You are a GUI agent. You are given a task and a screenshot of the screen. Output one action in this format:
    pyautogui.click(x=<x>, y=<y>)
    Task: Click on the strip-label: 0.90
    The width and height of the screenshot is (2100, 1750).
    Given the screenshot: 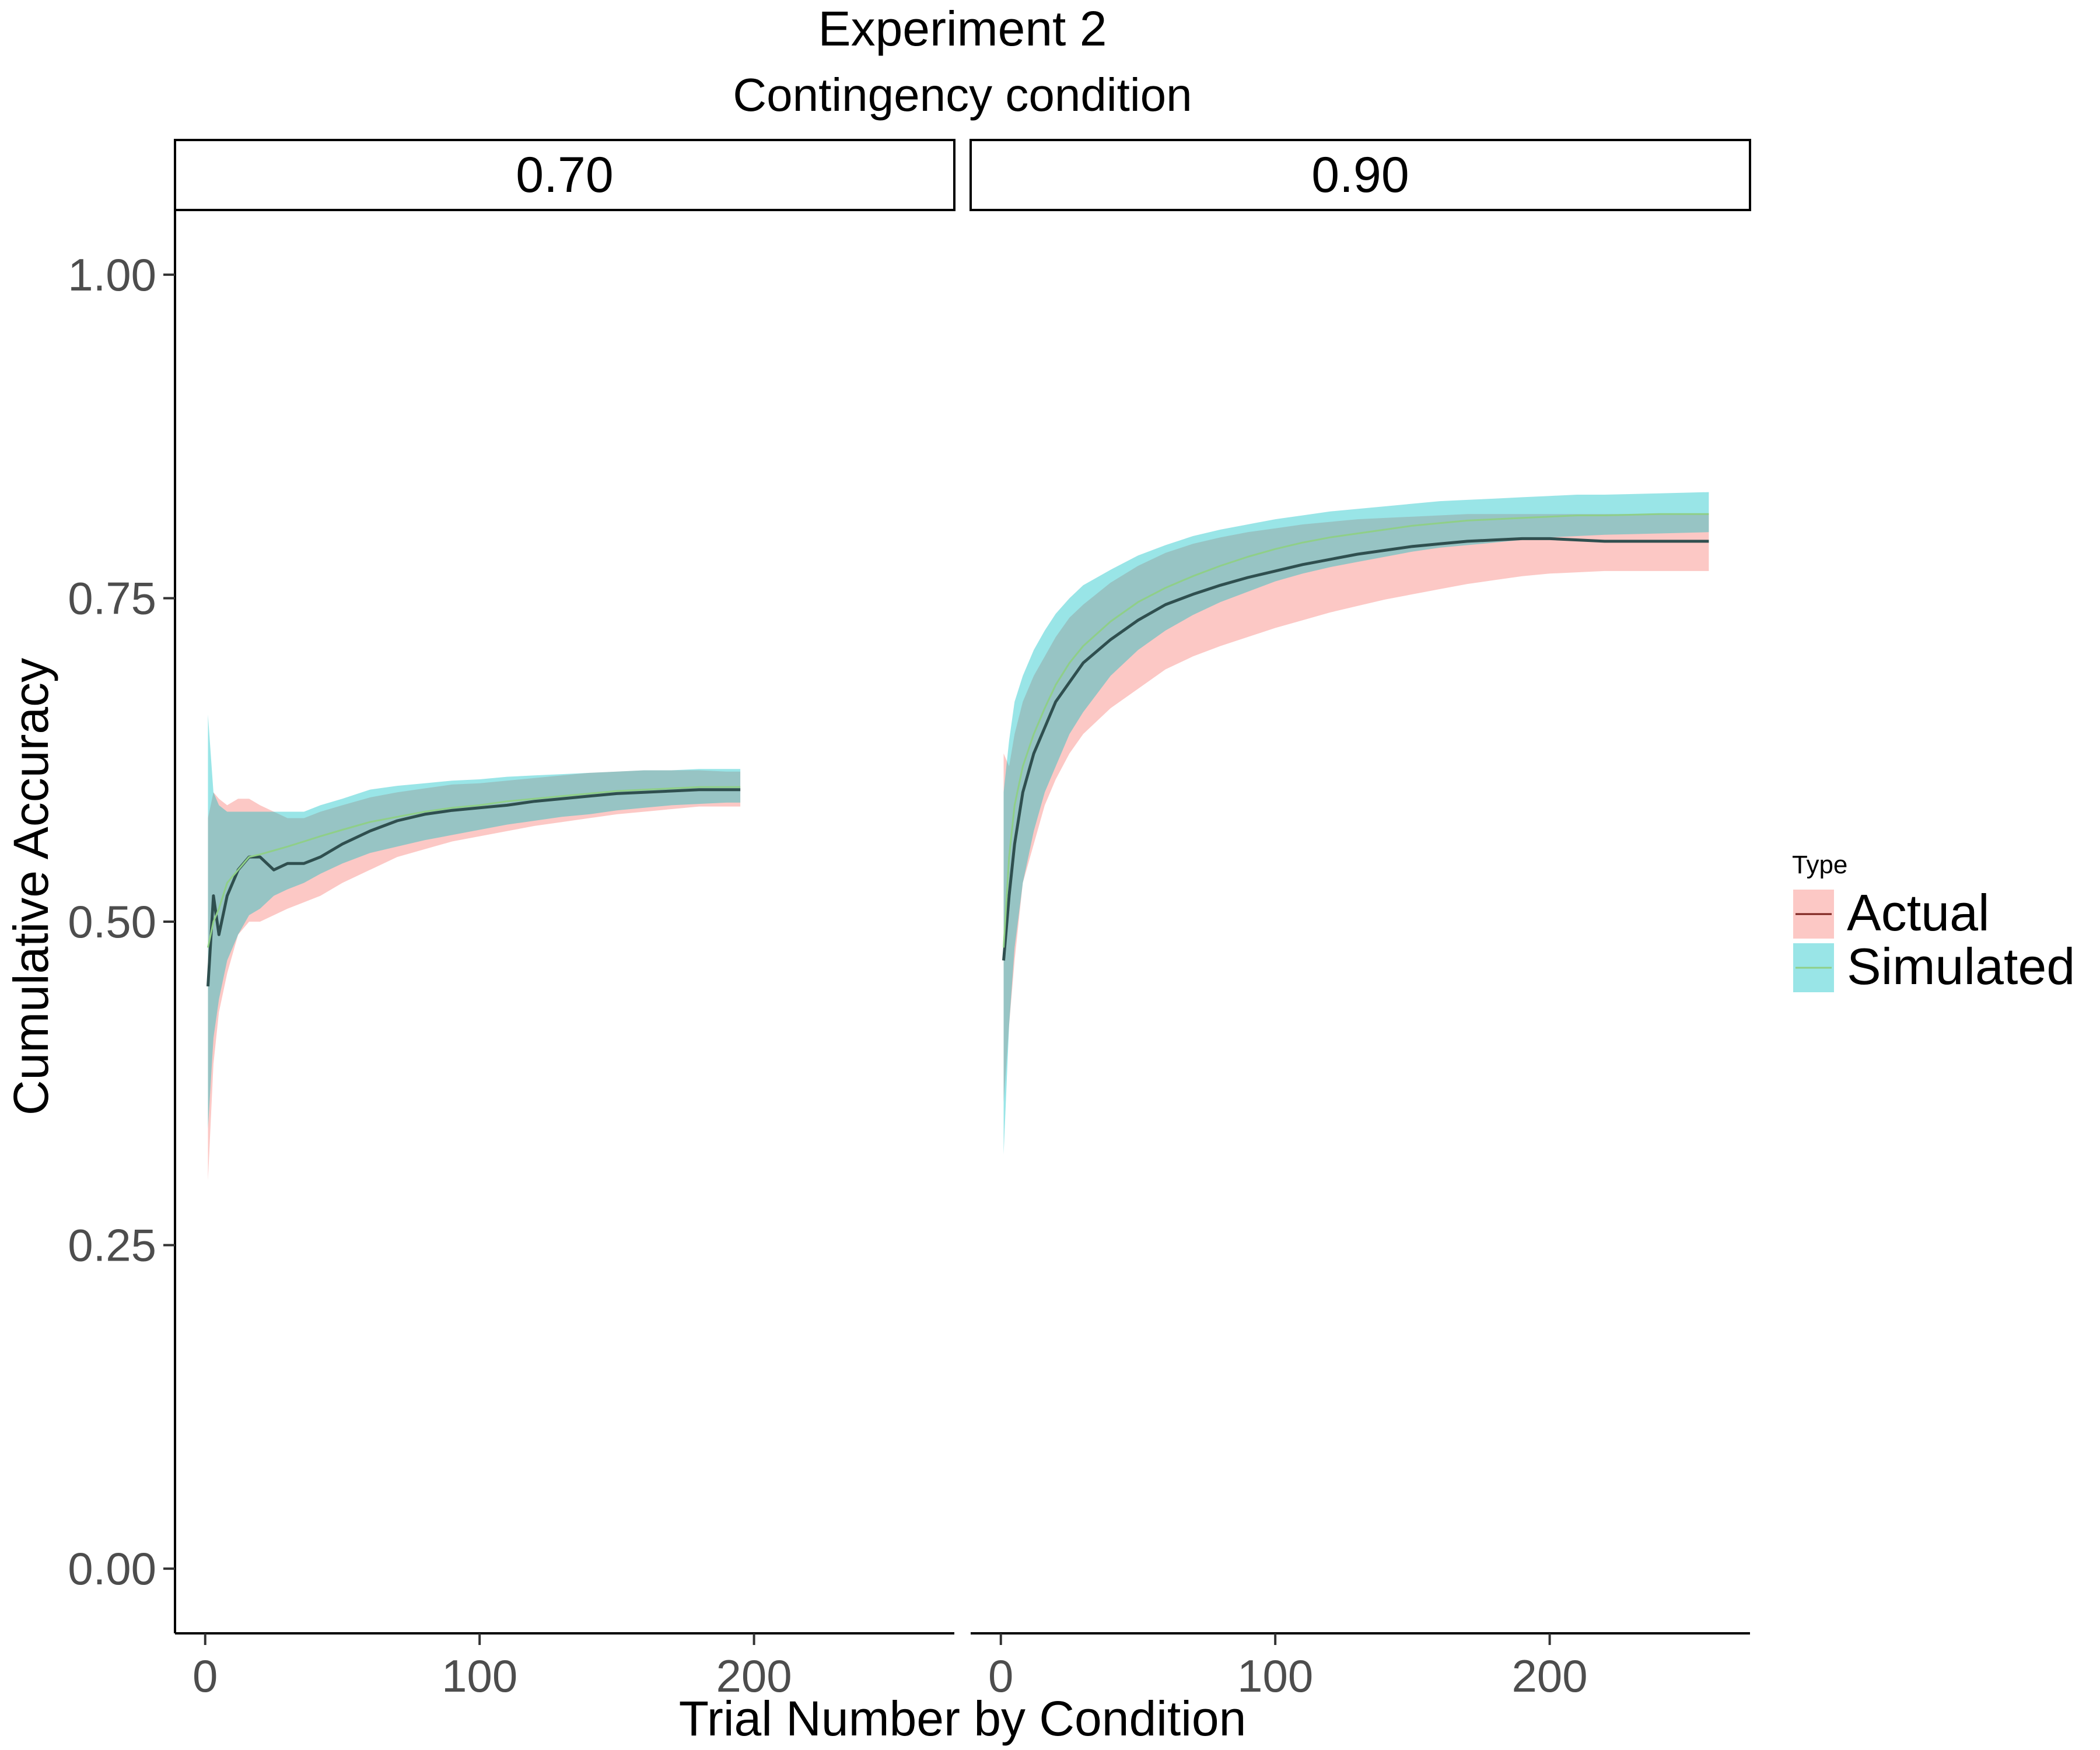 What is the action you would take?
    pyautogui.click(x=1360, y=175)
    